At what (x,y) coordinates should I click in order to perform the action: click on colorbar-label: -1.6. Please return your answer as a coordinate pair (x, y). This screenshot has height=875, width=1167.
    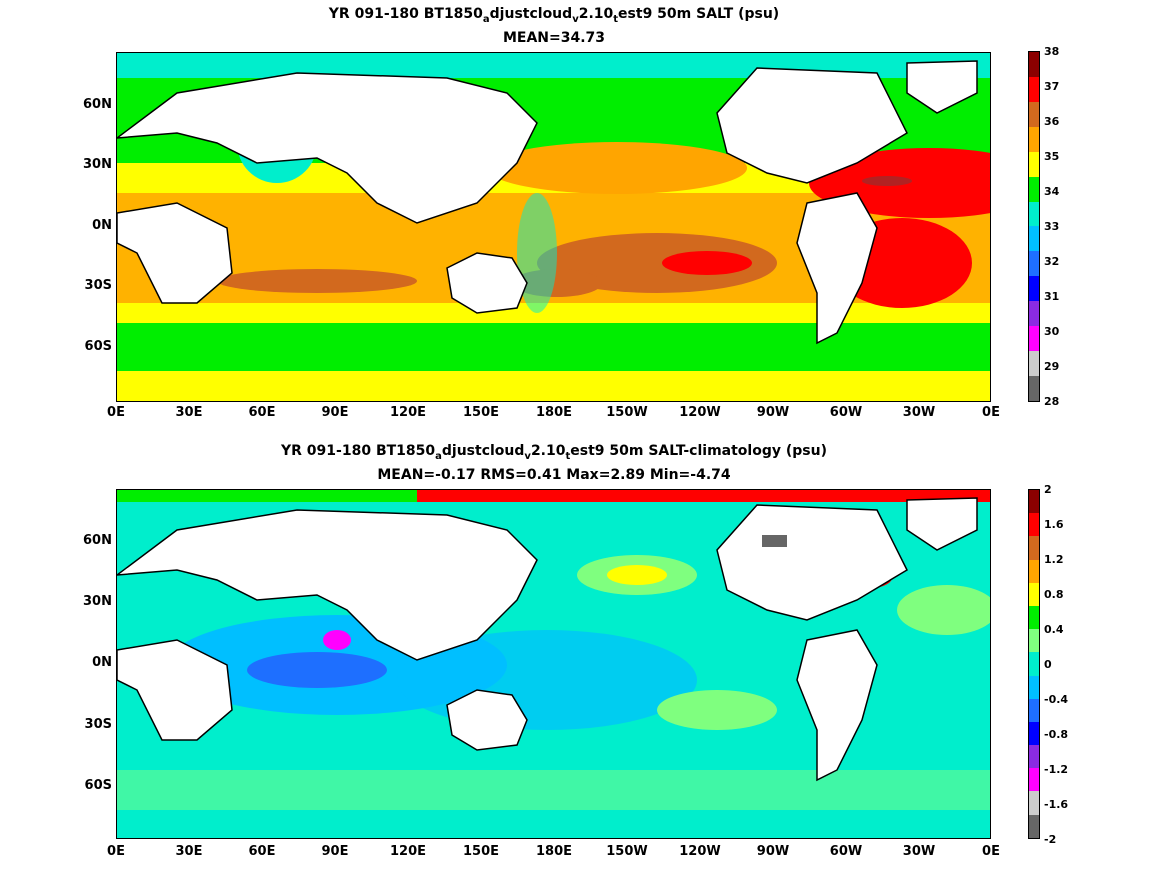
    Looking at the image, I should click on (1056, 804).